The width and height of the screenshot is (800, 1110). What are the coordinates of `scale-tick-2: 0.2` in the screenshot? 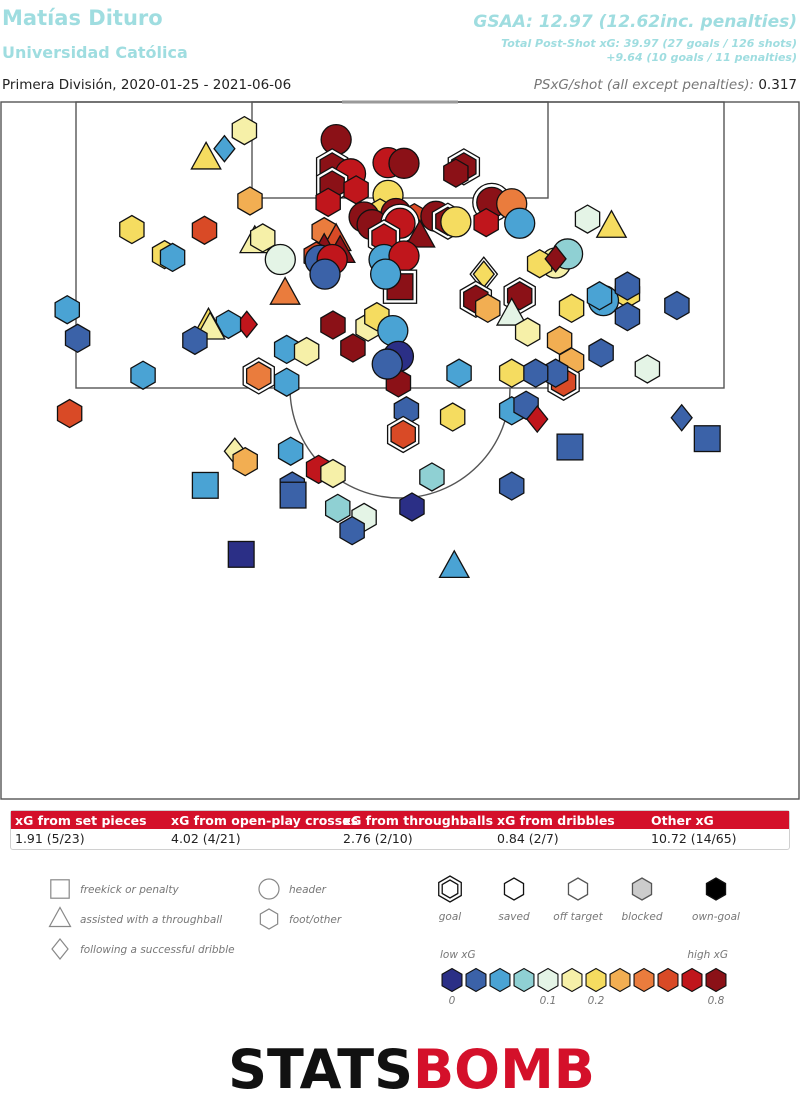 It's located at (596, 1001).